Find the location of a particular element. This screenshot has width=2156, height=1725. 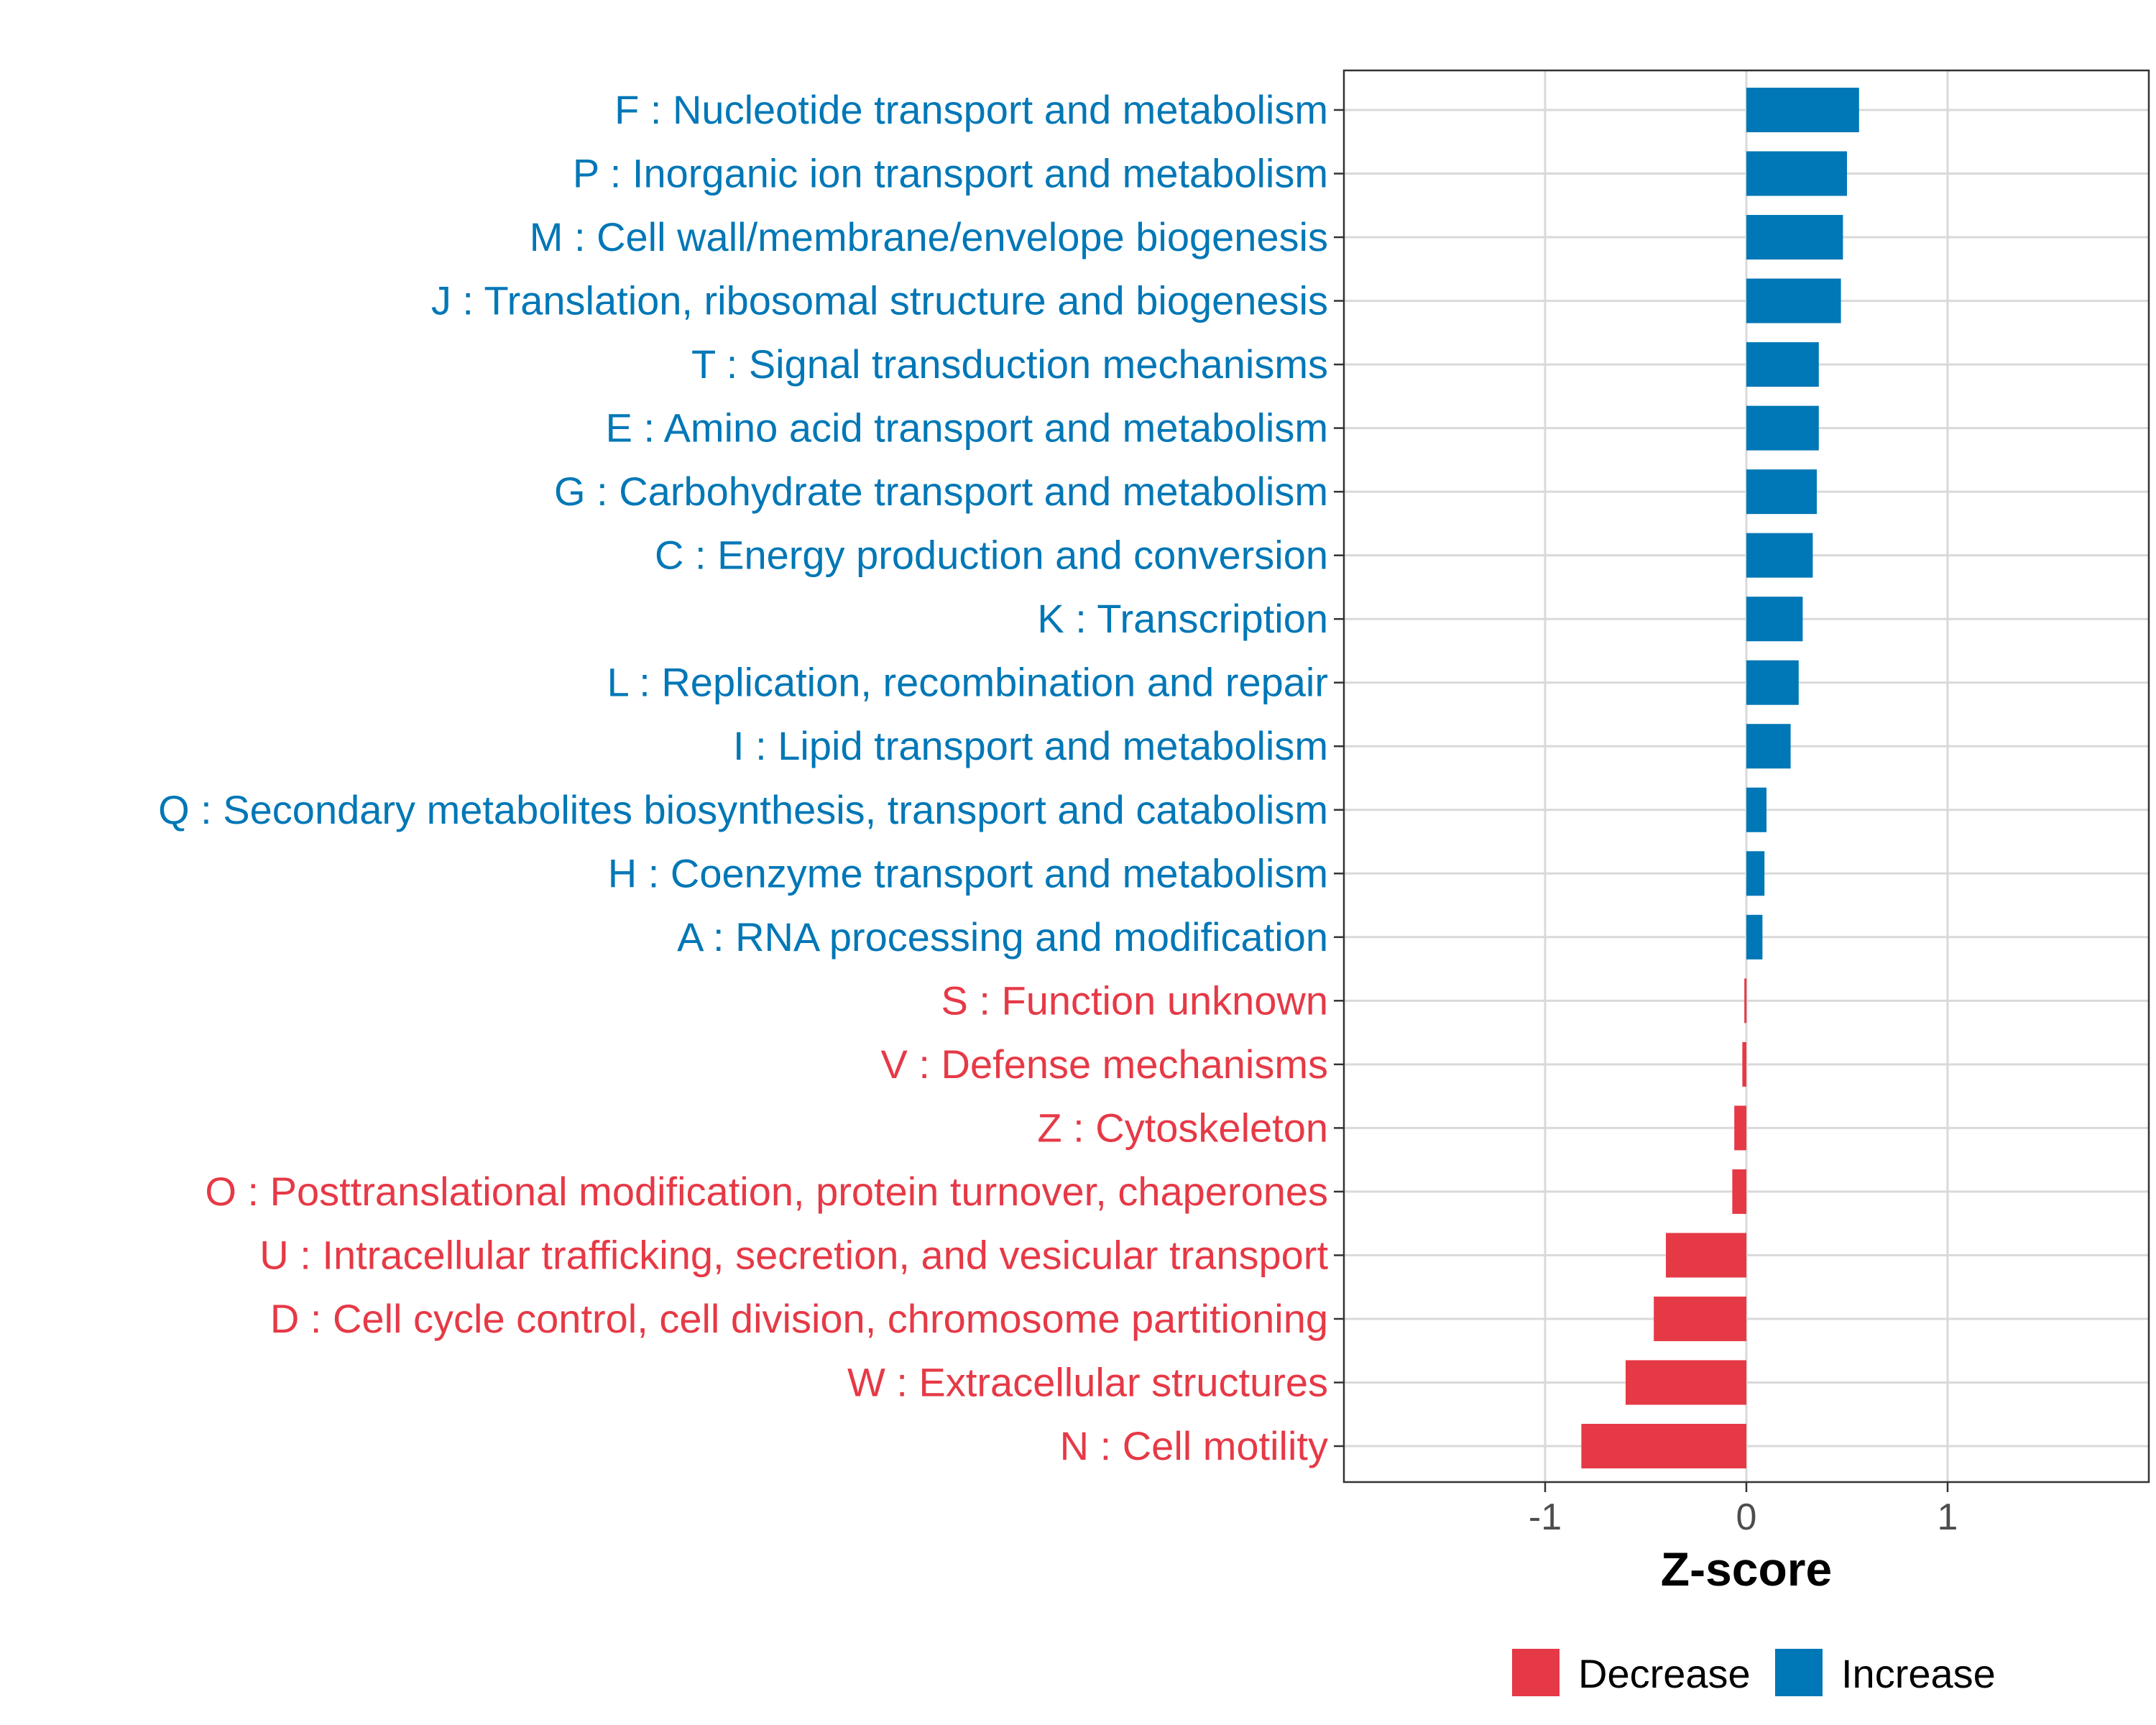

category-label: W : Extracellular structures is located at coordinates (1087, 1381).